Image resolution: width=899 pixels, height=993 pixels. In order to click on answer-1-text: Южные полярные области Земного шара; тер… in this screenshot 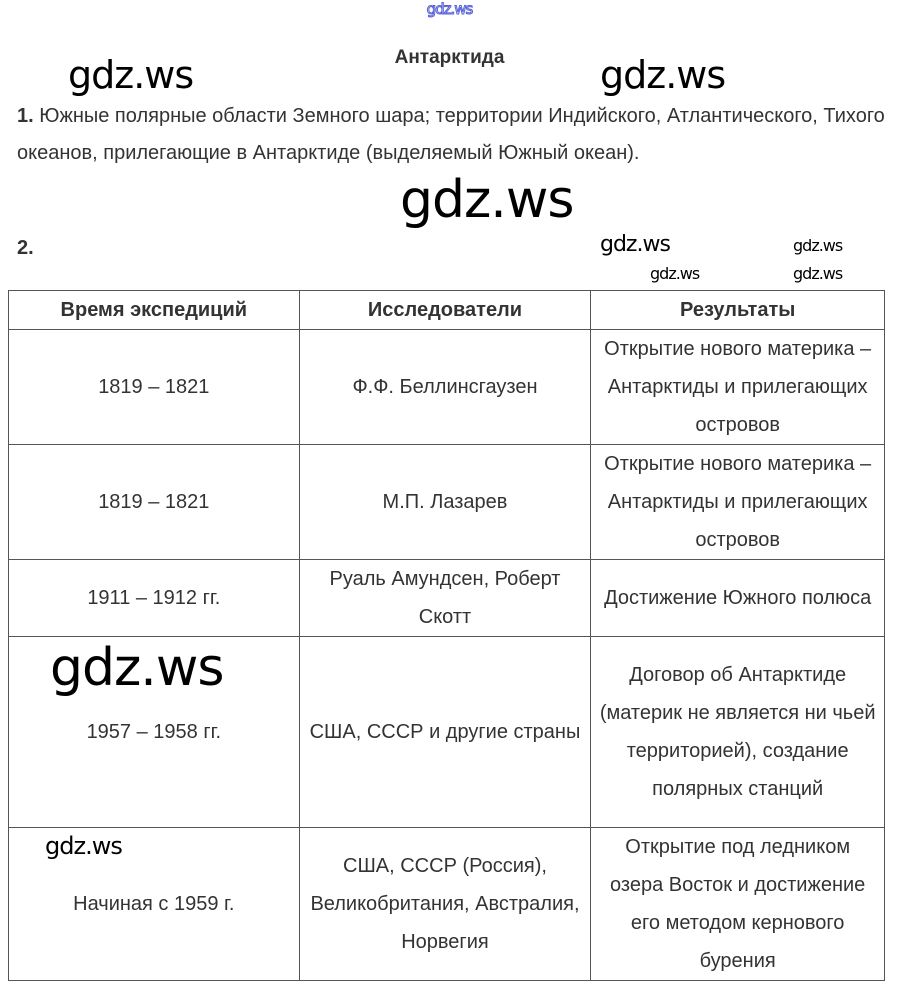, I will do `click(451, 134)`.